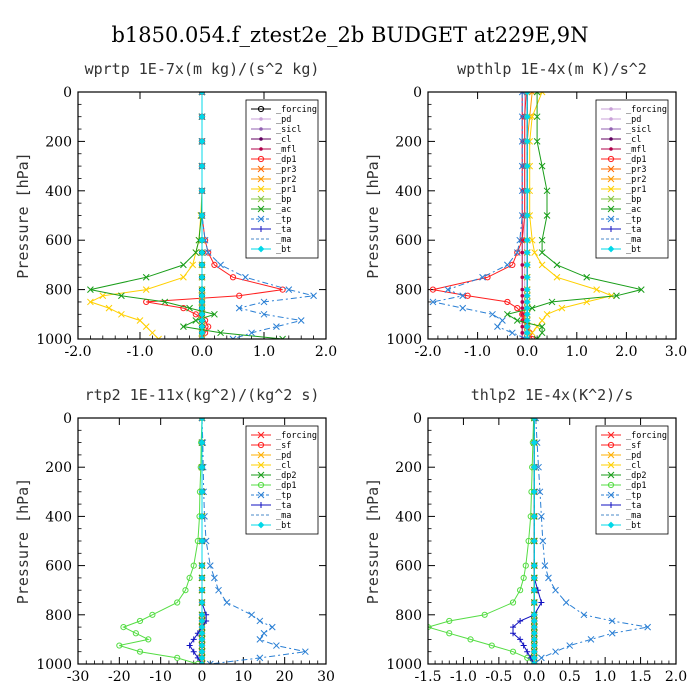 Image resolution: width=700 pixels, height=700 pixels. I want to click on legend-label: _cl, so click(633, 466).